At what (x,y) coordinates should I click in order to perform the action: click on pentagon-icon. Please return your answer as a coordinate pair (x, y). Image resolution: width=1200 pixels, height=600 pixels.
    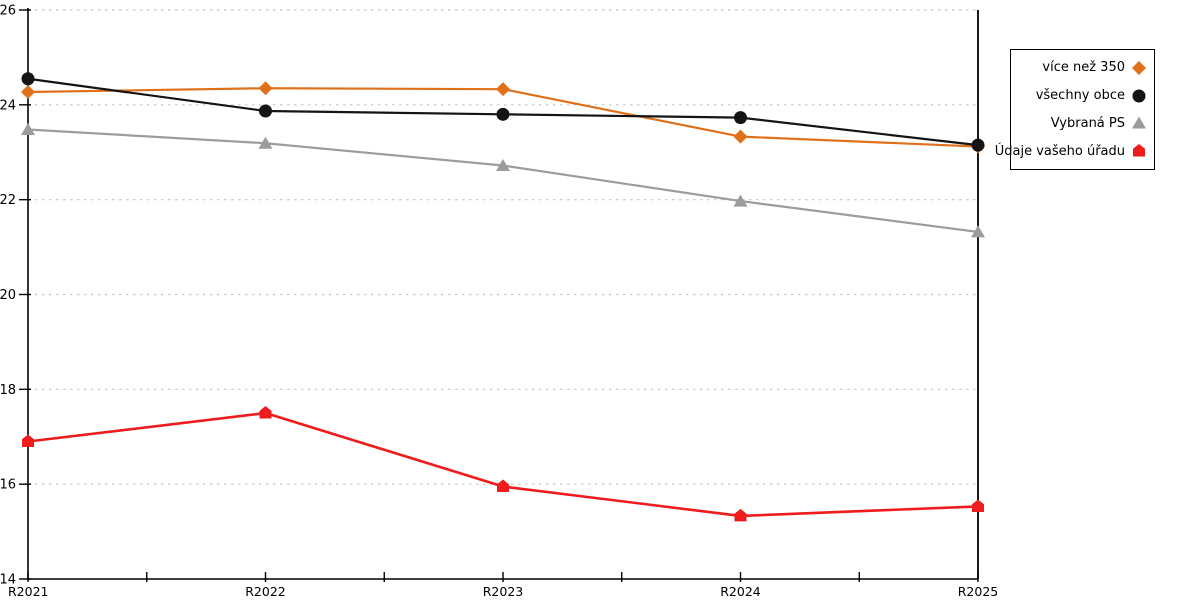
    Looking at the image, I should click on (1139, 150).